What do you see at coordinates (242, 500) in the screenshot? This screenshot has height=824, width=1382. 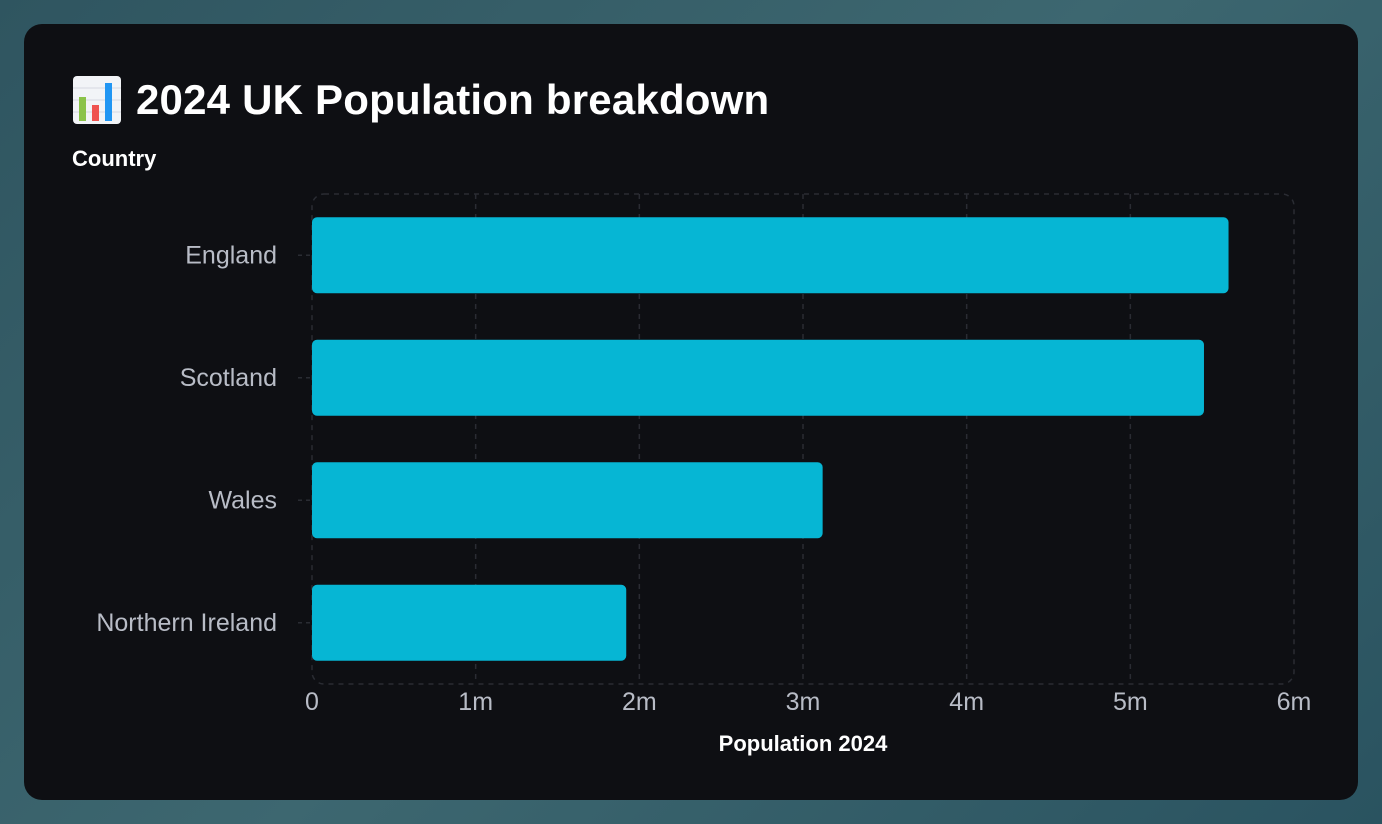 I see `y-tick-label: Wales` at bounding box center [242, 500].